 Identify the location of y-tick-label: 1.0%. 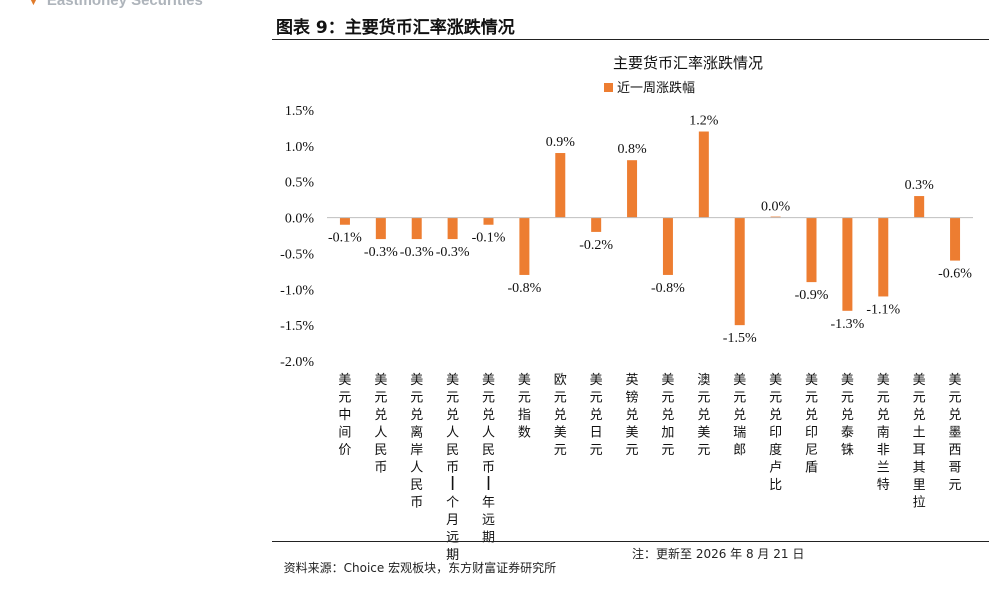
(300, 147).